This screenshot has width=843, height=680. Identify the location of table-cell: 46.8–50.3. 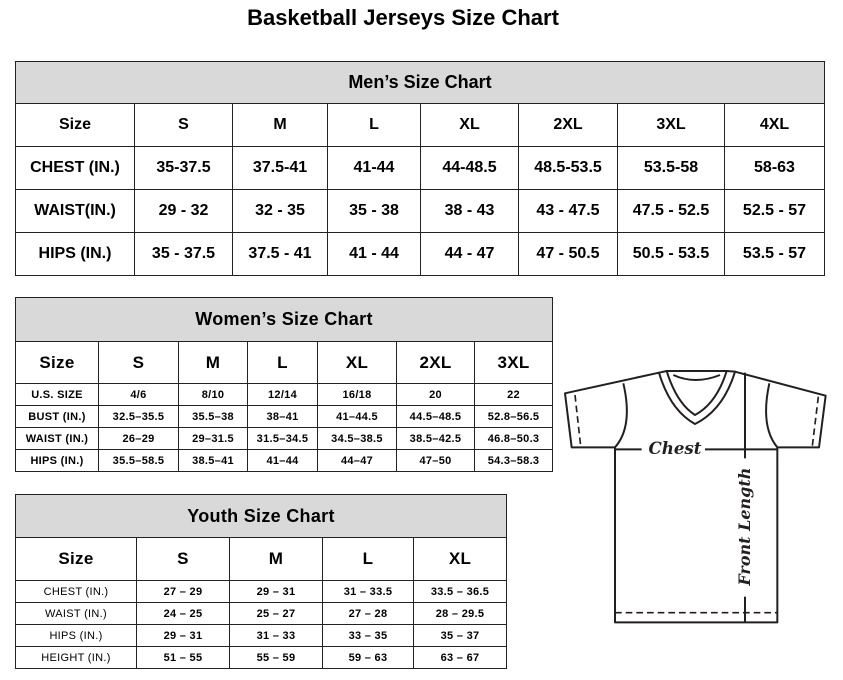
(513, 438).